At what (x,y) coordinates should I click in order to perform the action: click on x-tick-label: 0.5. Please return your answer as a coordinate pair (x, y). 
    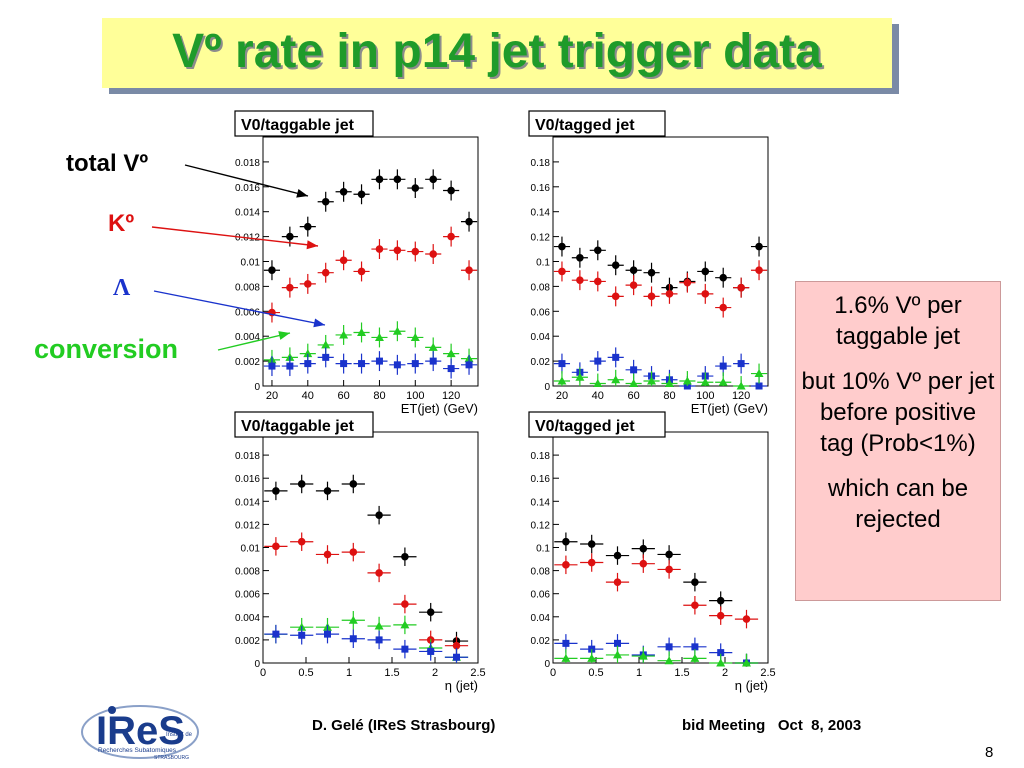
    Looking at the image, I should click on (305, 673).